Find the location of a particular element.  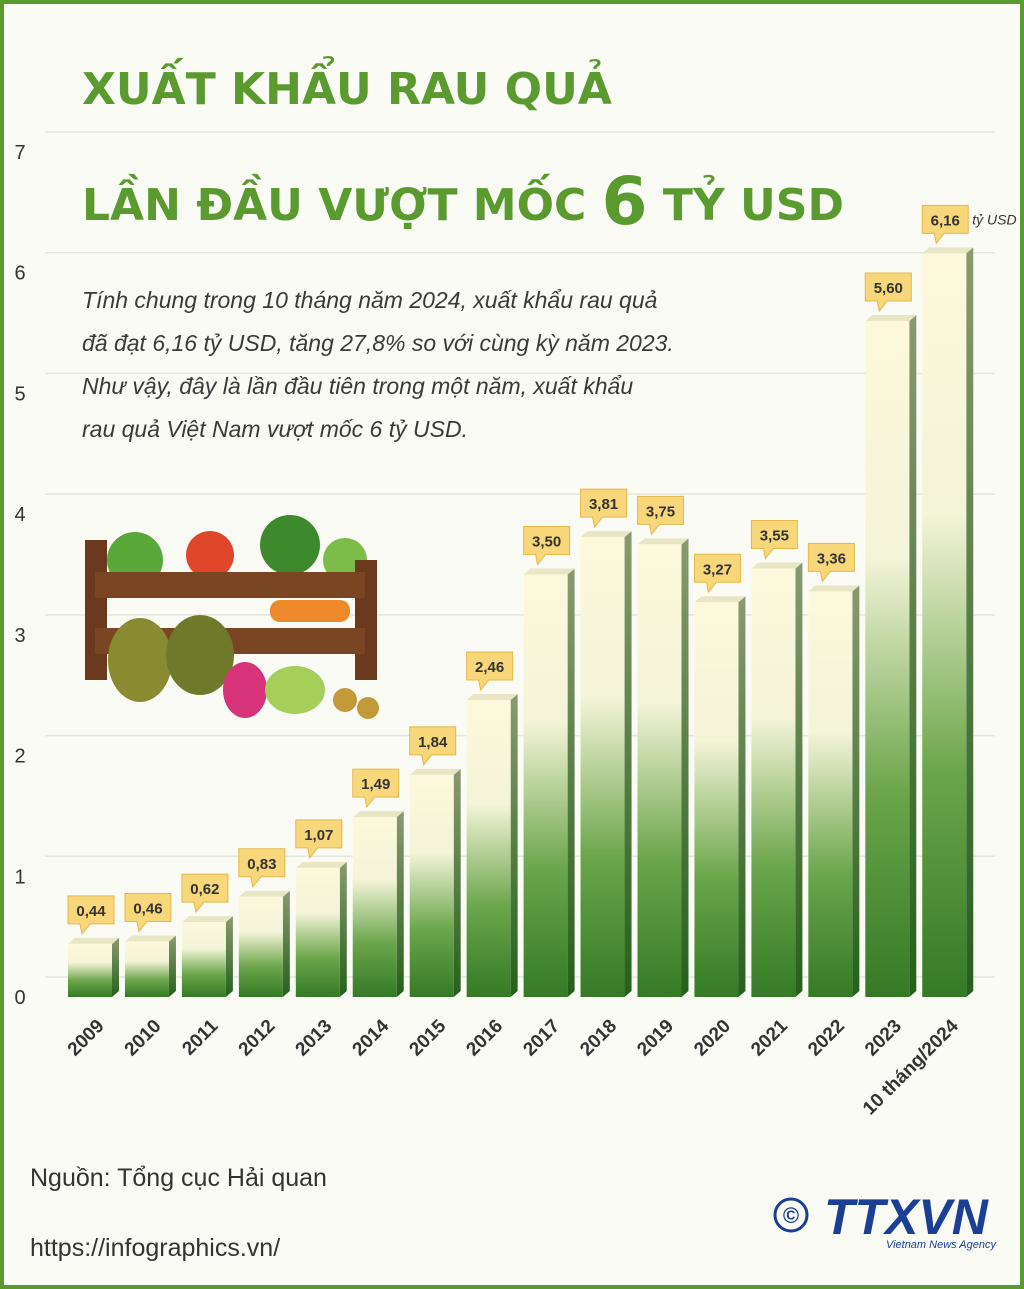

y-tick-label: 7 is located at coordinates (19, 153).